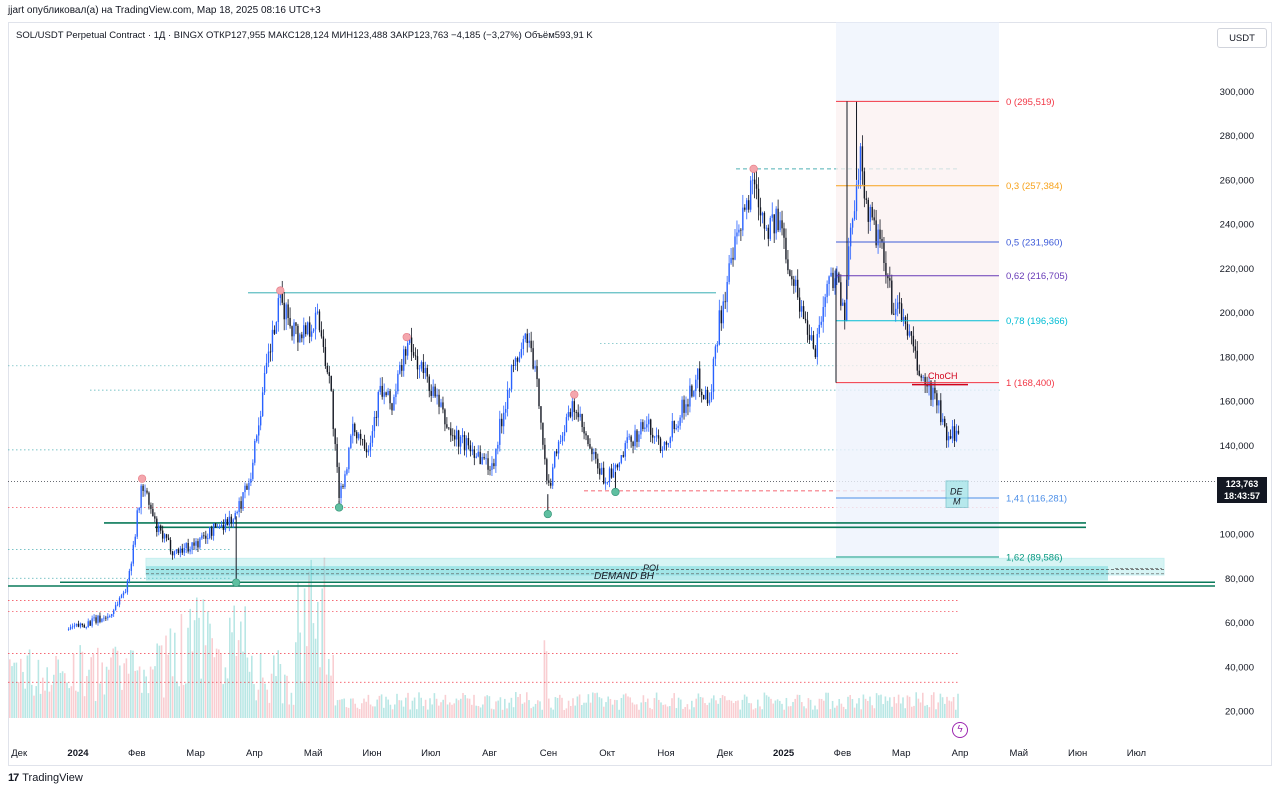  Describe the element at coordinates (1036, 498) in the screenshot. I see `fib-label: 1,41 (116,281)` at that location.